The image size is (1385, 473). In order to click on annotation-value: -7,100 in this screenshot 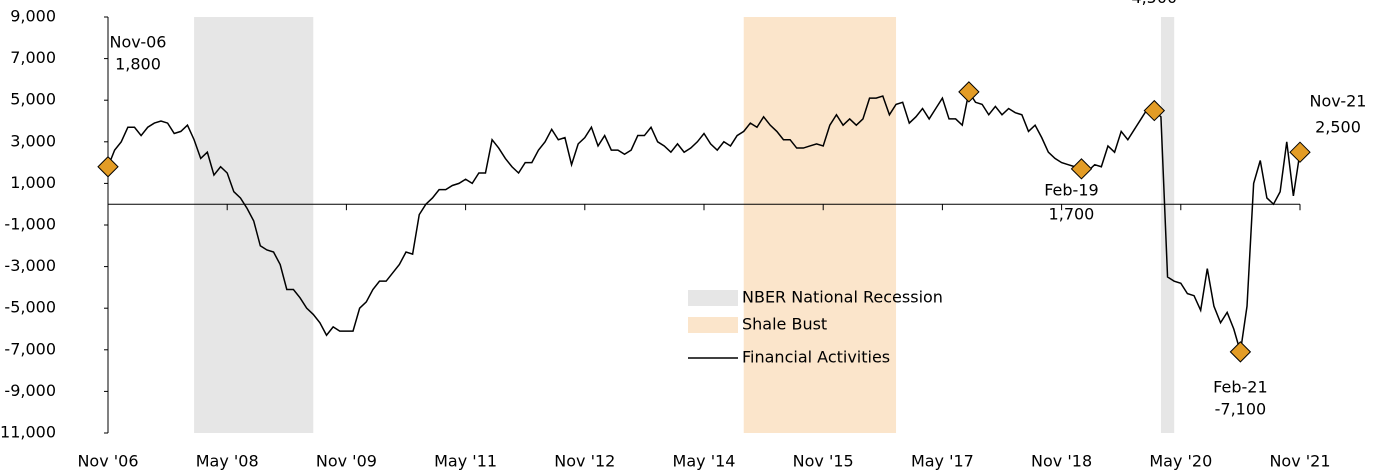, I will do `click(1241, 408)`.